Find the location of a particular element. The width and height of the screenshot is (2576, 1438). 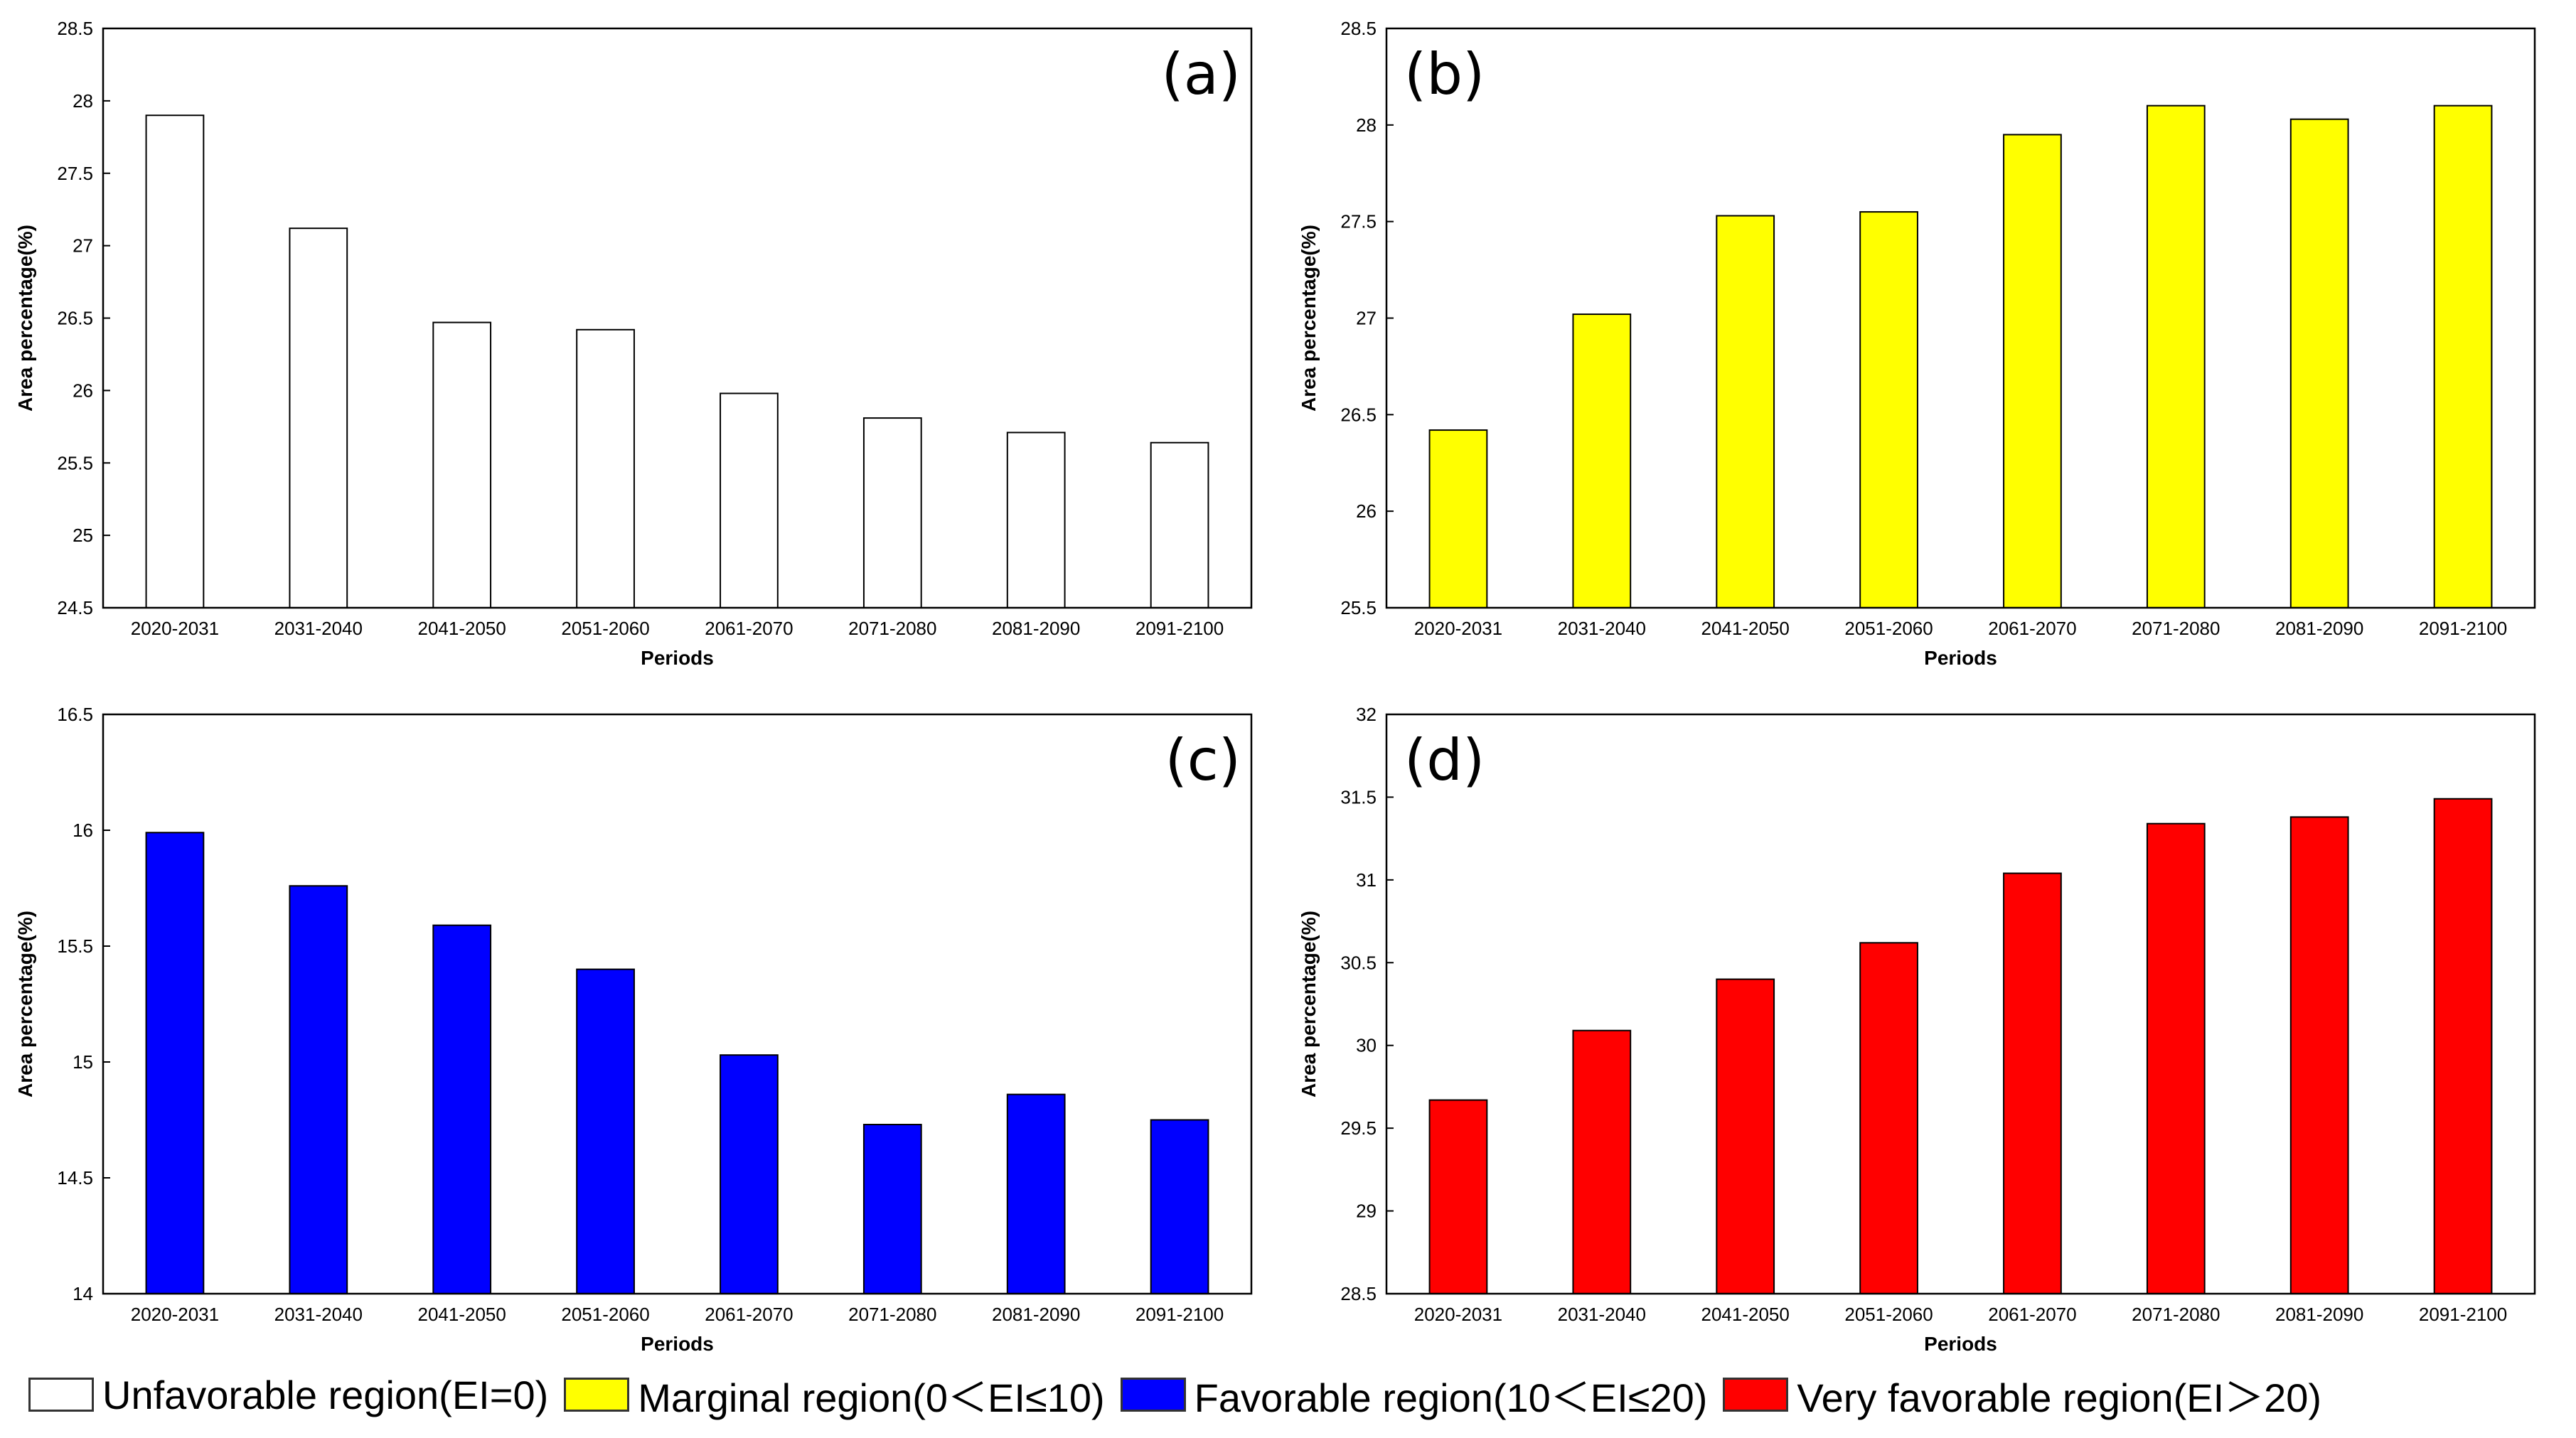

x-tick-label-c-0: 2020-2031 is located at coordinates (175, 1314).